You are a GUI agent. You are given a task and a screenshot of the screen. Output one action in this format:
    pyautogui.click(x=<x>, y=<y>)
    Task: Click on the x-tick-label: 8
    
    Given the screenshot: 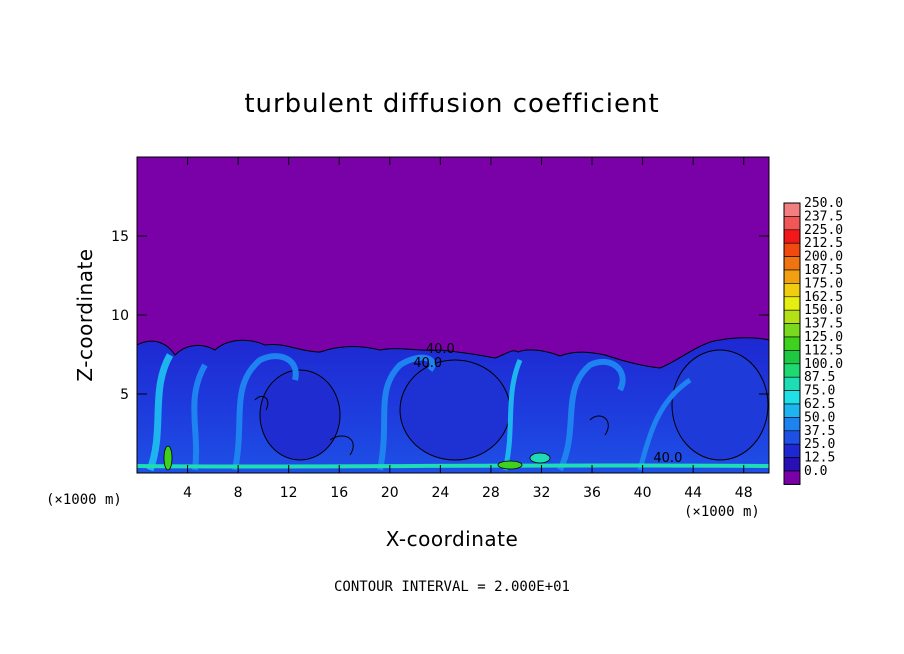 What is the action you would take?
    pyautogui.click(x=238, y=493)
    